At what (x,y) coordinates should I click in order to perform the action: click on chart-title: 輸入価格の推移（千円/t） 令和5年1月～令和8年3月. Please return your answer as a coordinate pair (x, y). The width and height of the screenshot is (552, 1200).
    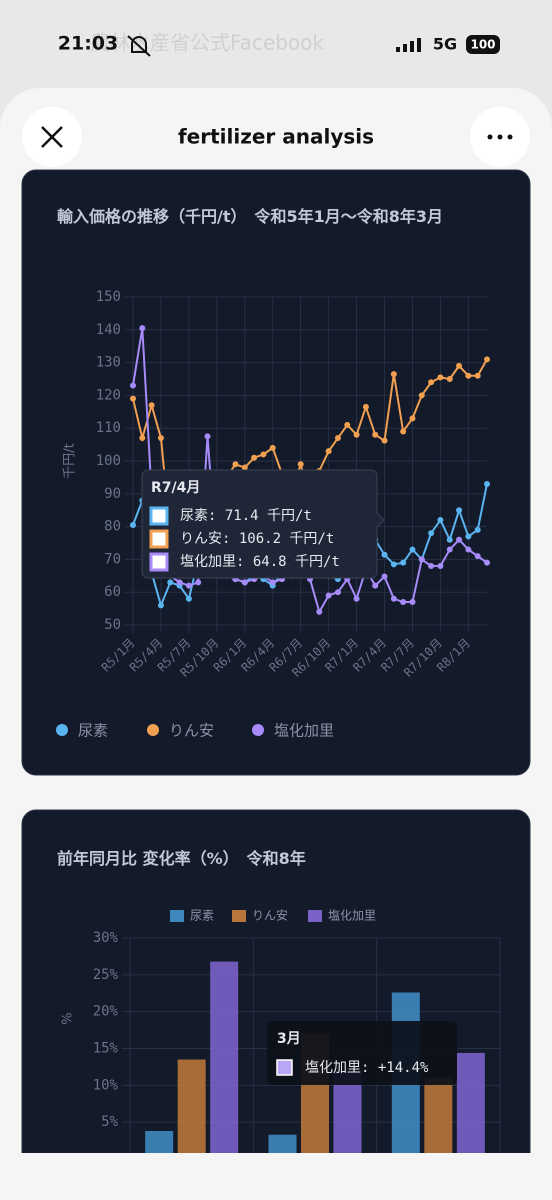
    Looking at the image, I should click on (250, 216).